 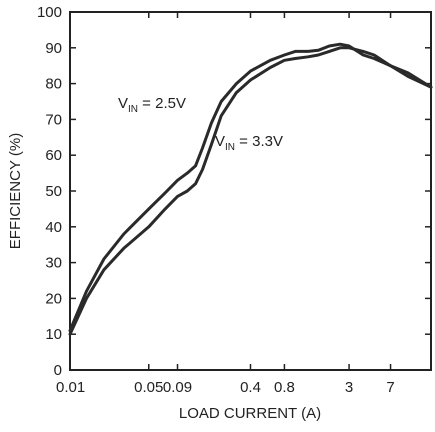 I want to click on x-tick-label: 0.09, so click(x=177, y=387).